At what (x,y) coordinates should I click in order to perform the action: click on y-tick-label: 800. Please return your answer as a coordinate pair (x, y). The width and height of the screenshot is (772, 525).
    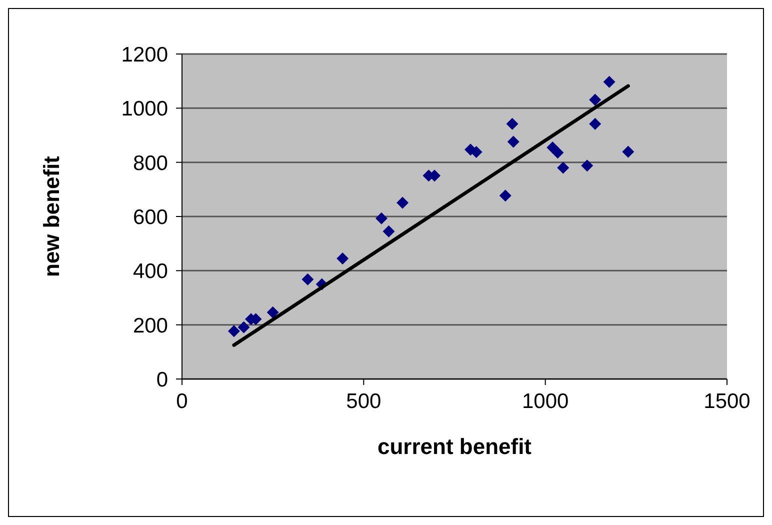
    Looking at the image, I should click on (150, 163).